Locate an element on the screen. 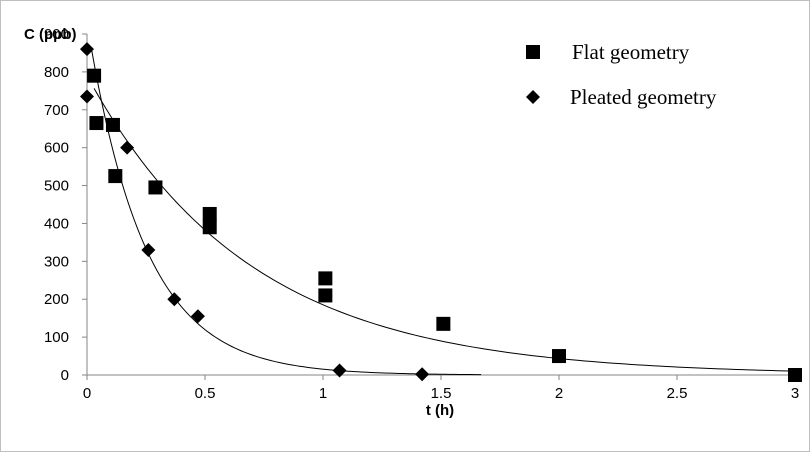 The width and height of the screenshot is (810, 452). y-tick-label: 600 is located at coordinates (56, 148).